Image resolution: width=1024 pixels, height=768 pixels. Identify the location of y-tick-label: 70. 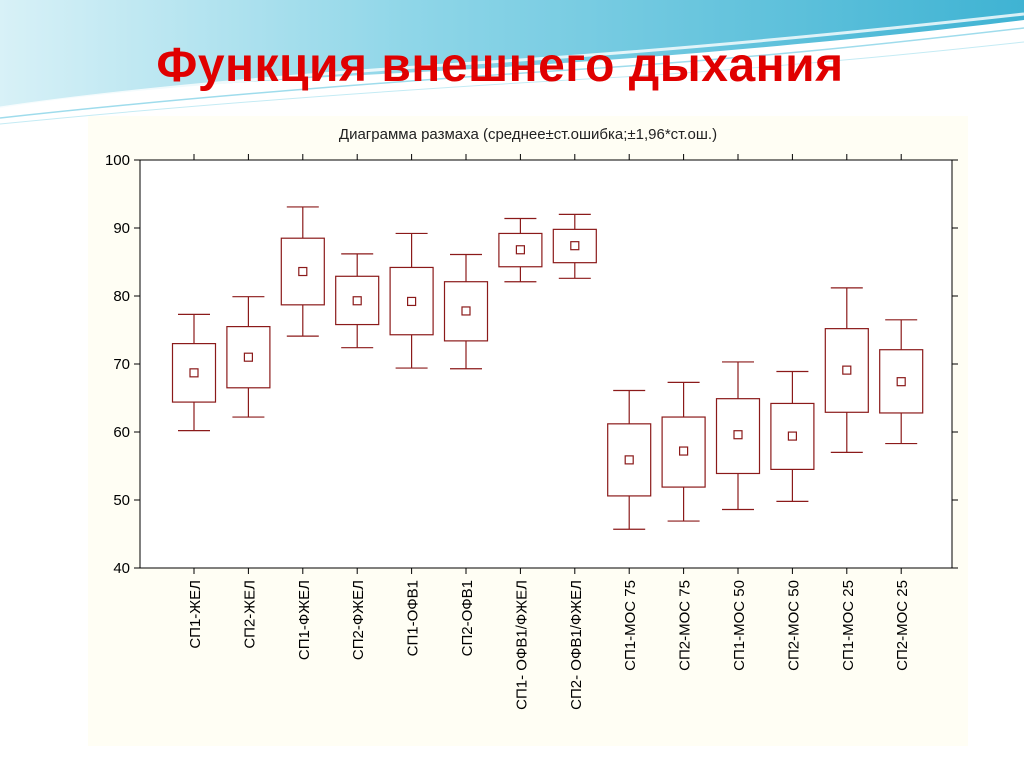
(121, 364).